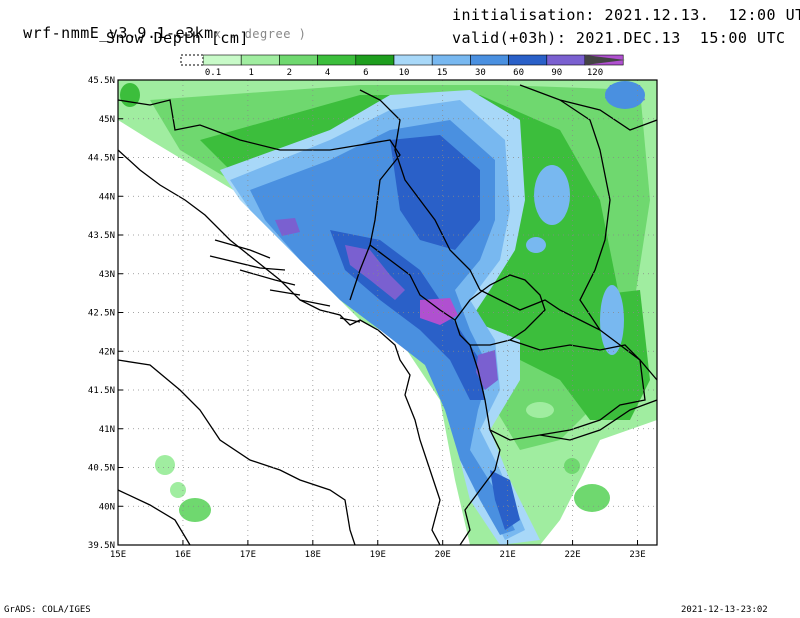 Image resolution: width=800 pixels, height=618 pixels. I want to click on model-name: wrf-nmmE_v3.9.1-e3km, so click(118, 33).